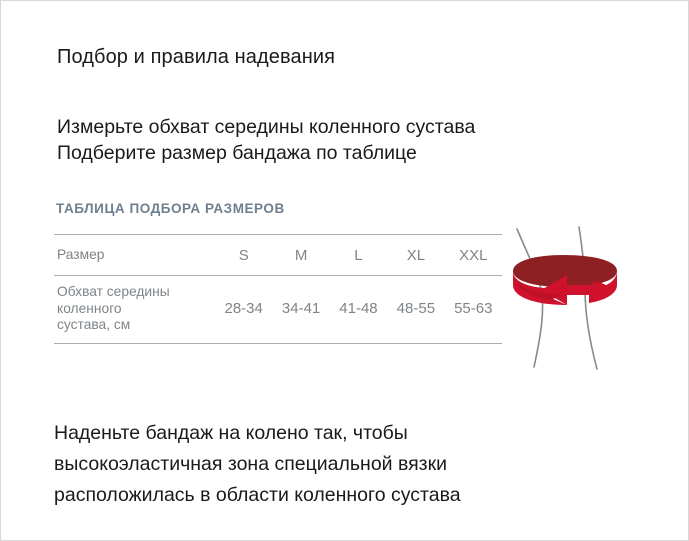 Image resolution: width=689 pixels, height=541 pixels. What do you see at coordinates (301, 255) in the screenshot?
I see `size-cell-m: M` at bounding box center [301, 255].